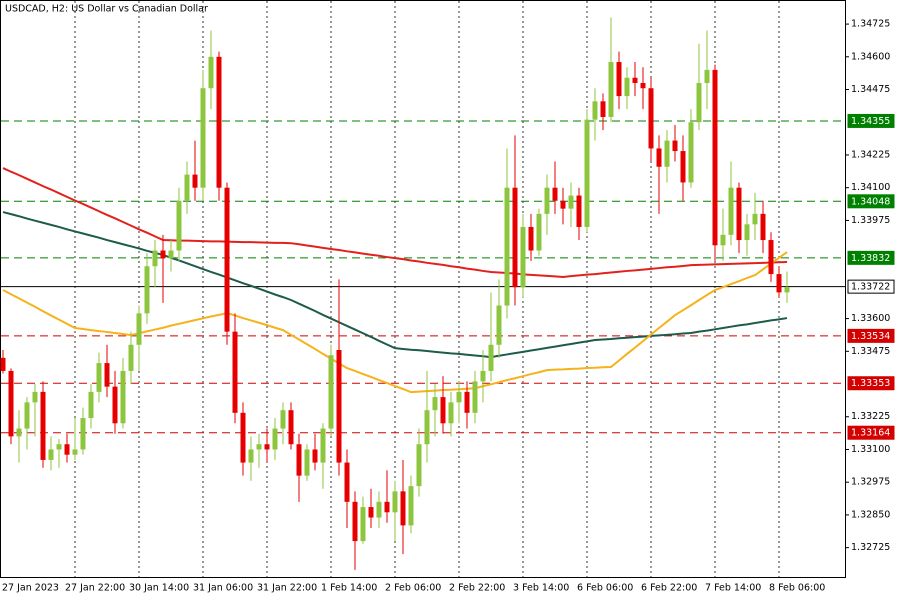 This screenshot has height=600, width=900. What do you see at coordinates (870, 514) in the screenshot?
I see `y-tick-label: 1.32850` at bounding box center [870, 514].